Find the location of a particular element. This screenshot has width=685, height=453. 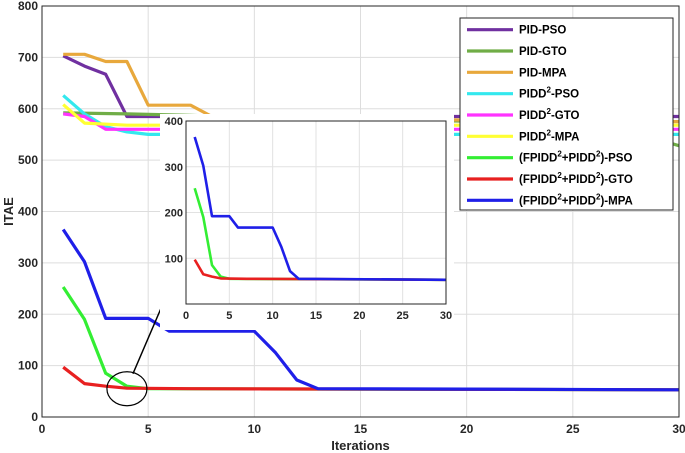

legend-entry-pidd2-pso: PIDD2-PSO is located at coordinates (549, 93).